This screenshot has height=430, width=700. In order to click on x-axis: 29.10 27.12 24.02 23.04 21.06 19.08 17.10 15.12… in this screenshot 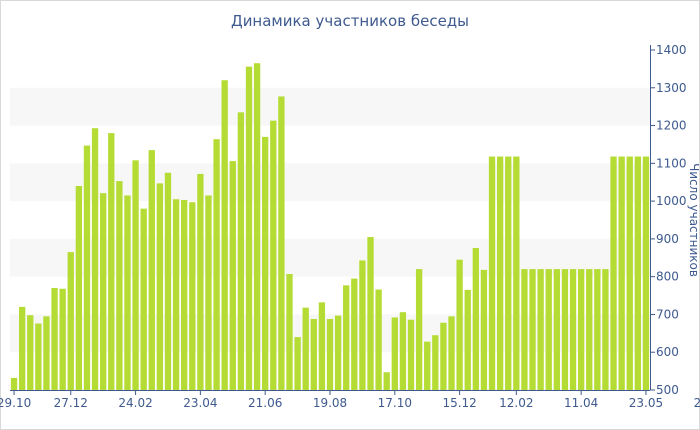, I will do `click(350, 400)`.